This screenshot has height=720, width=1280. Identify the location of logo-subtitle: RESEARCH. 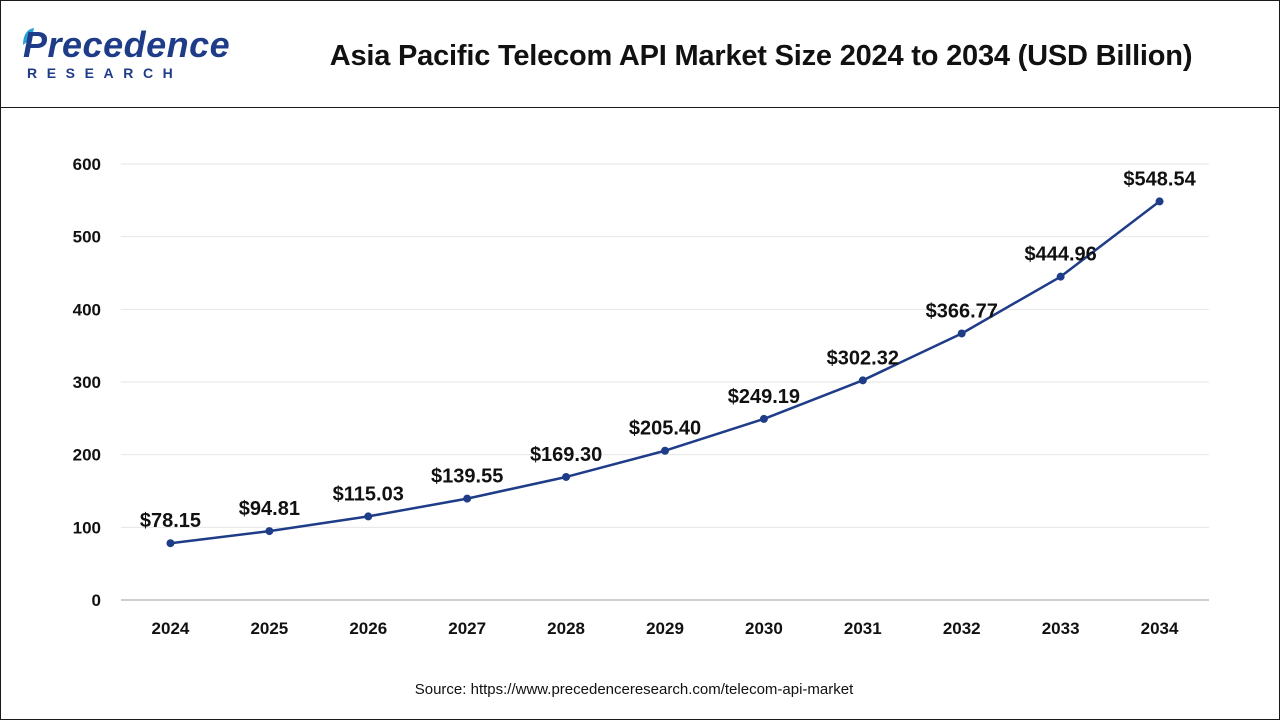
(105, 73).